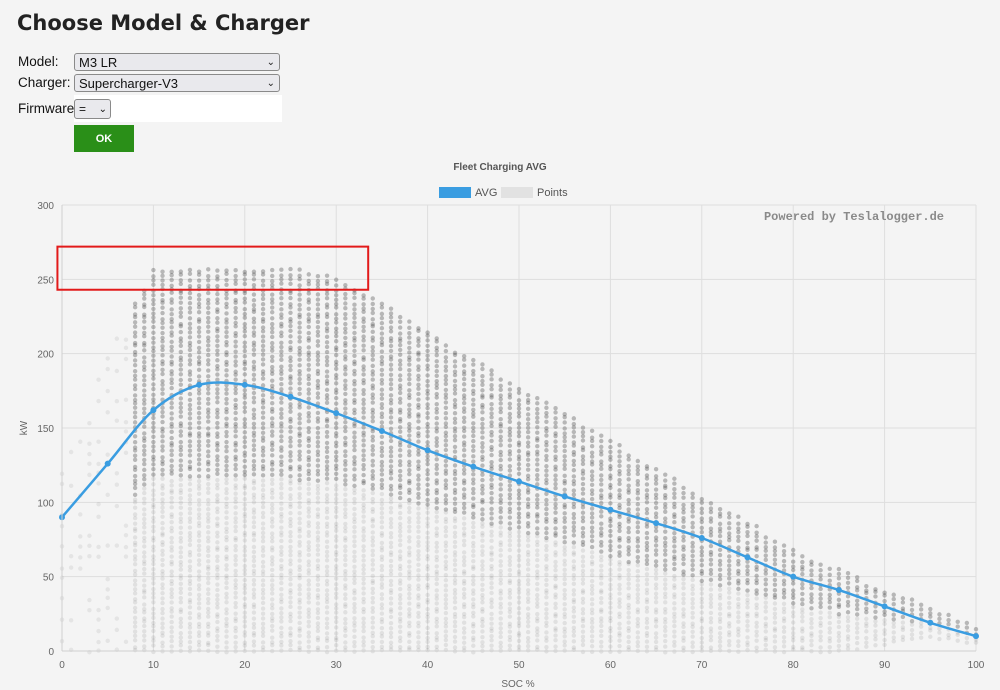 Image resolution: width=1000 pixels, height=690 pixels. I want to click on model-select: M3 LR ⌄, so click(177, 62).